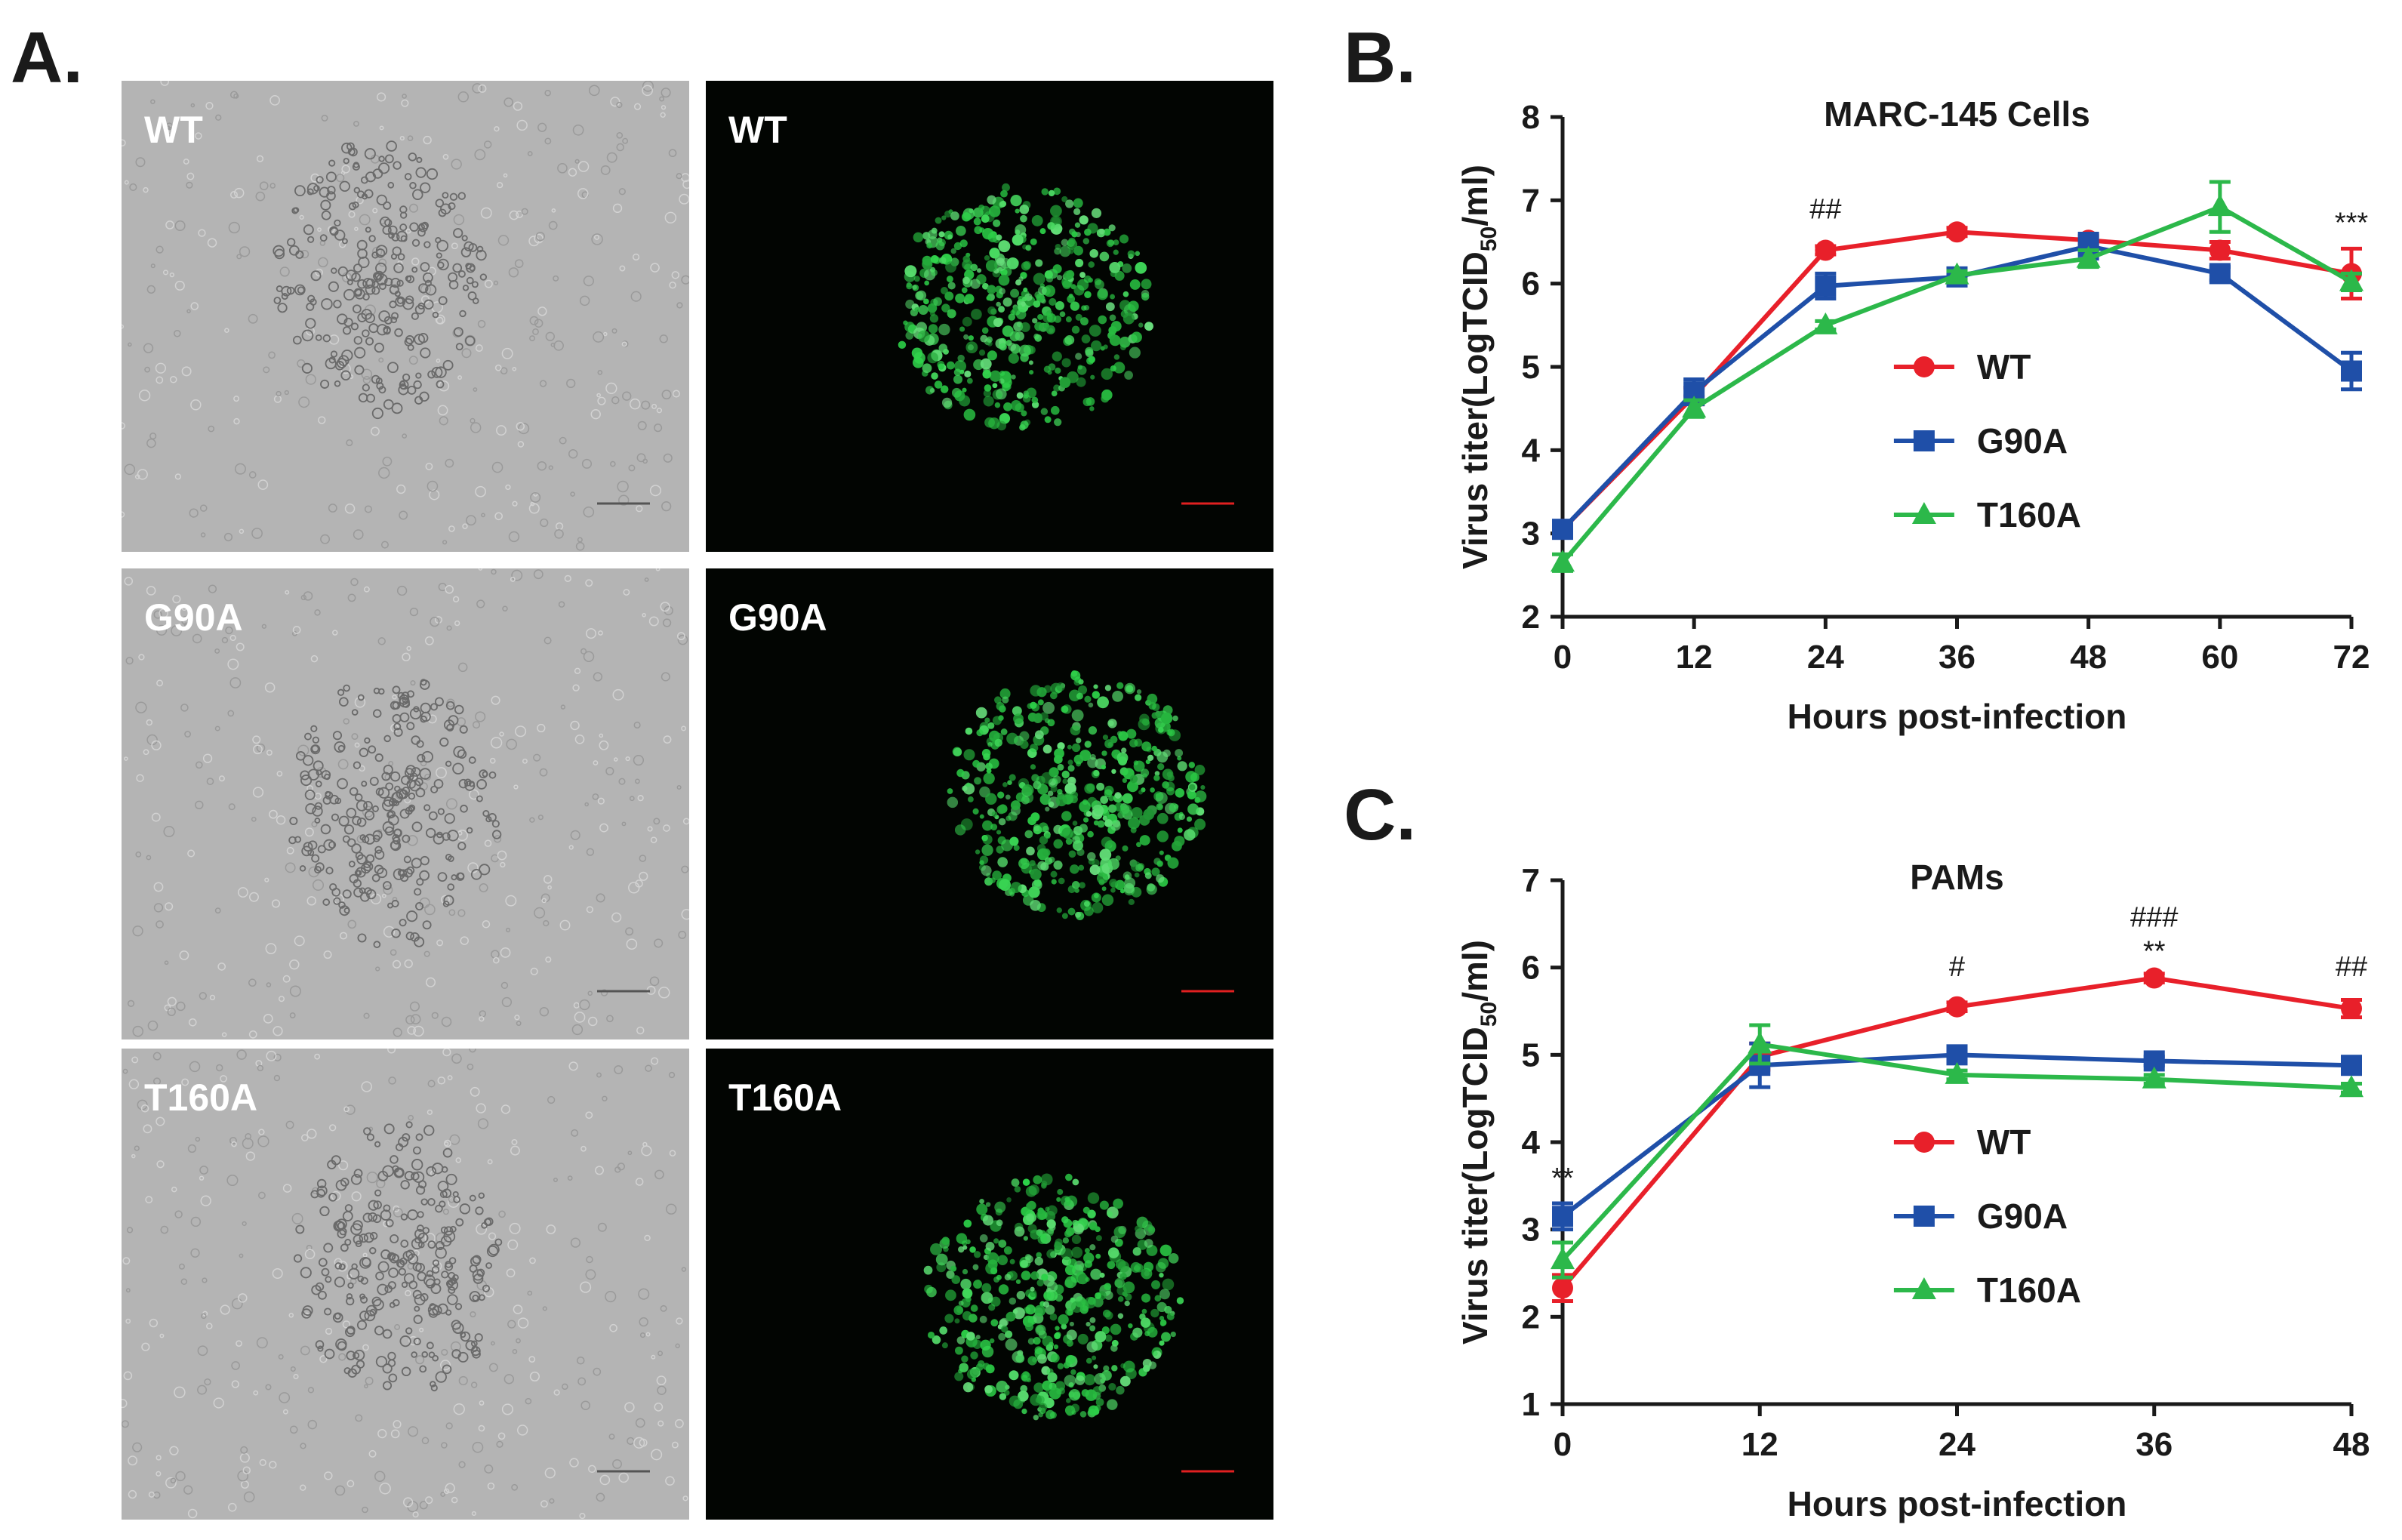 The height and width of the screenshot is (1540, 2402). Describe the element at coordinates (2351, 657) in the screenshot. I see `x-tick-label: 72` at that location.